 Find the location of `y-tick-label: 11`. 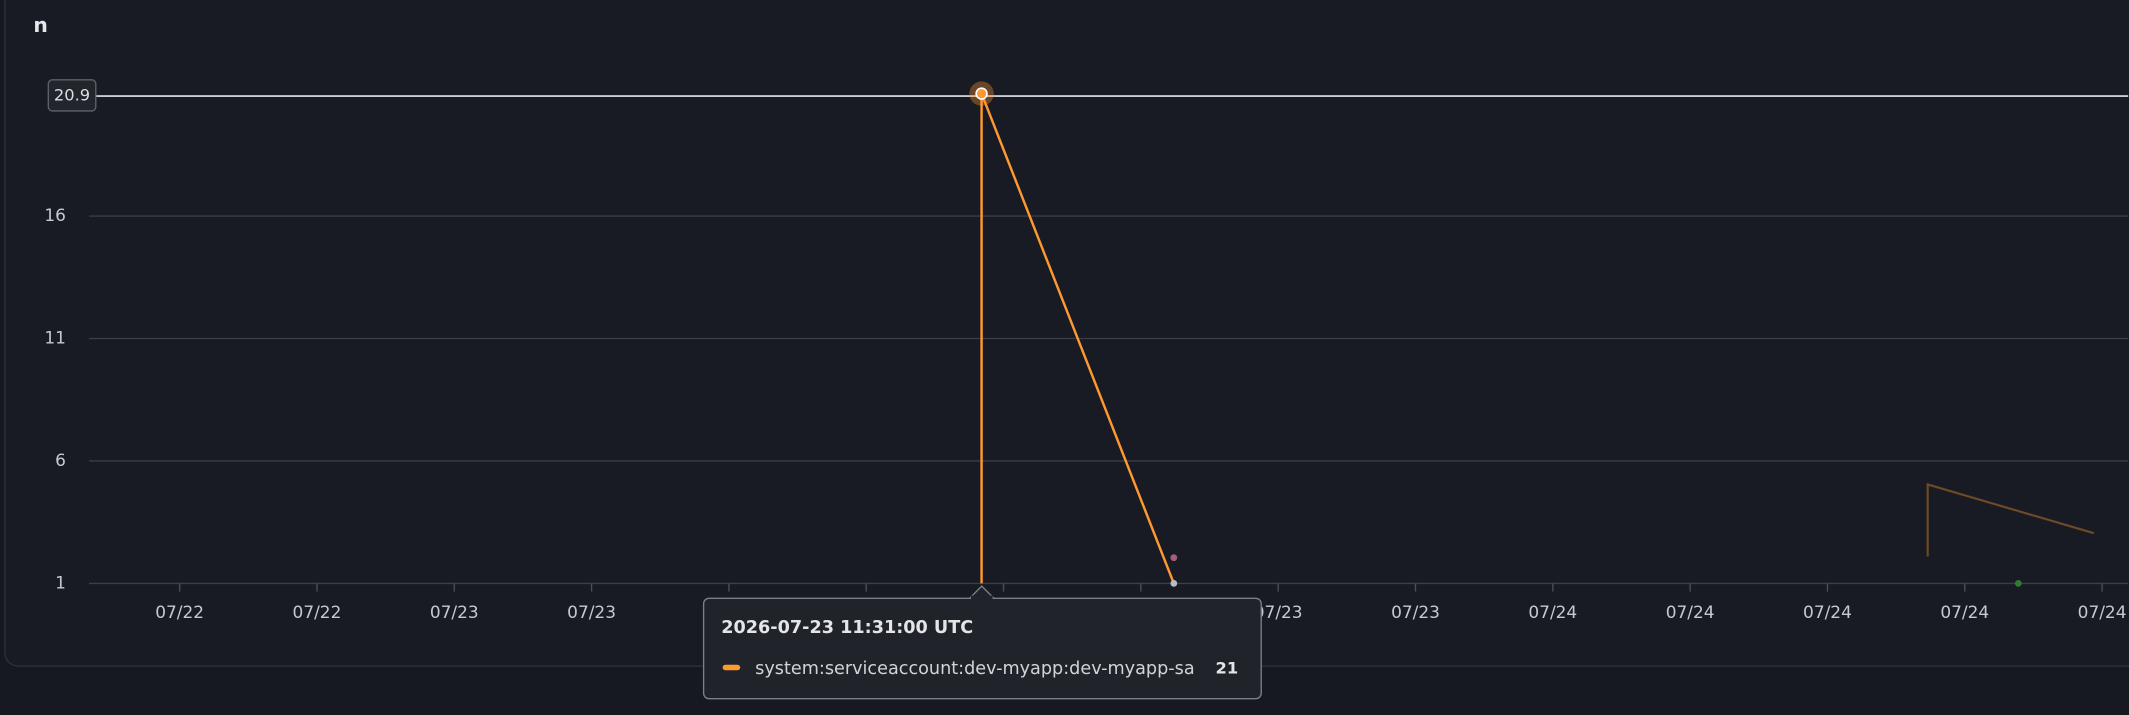

y-tick-label: 11 is located at coordinates (55, 338).